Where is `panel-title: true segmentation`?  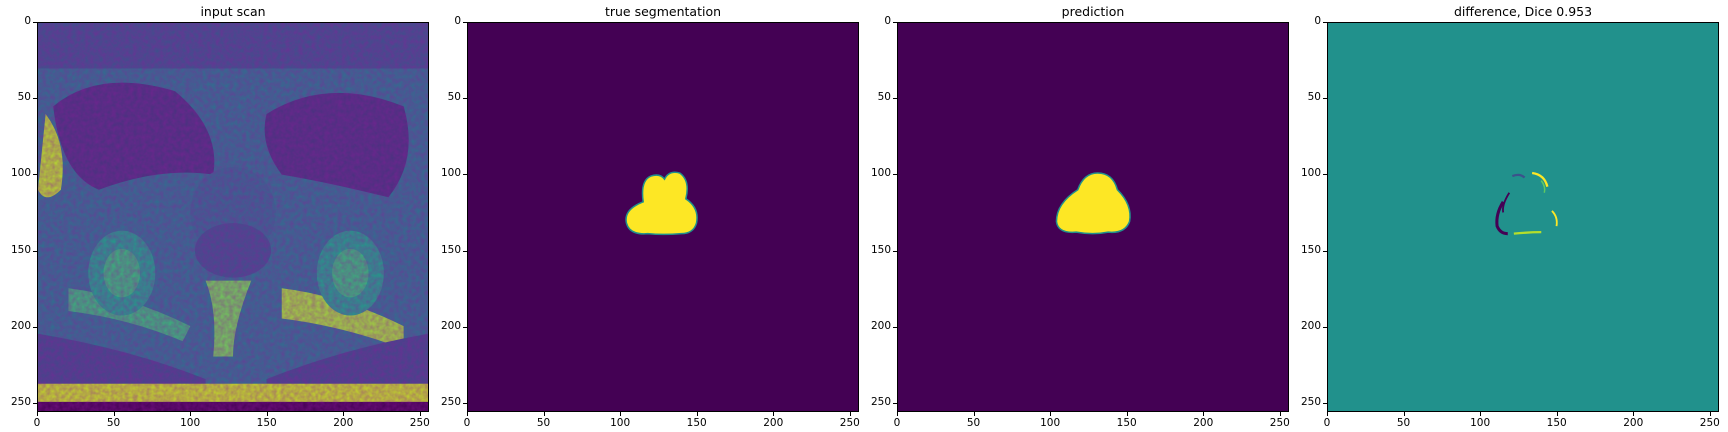 panel-title: true segmentation is located at coordinates (663, 11).